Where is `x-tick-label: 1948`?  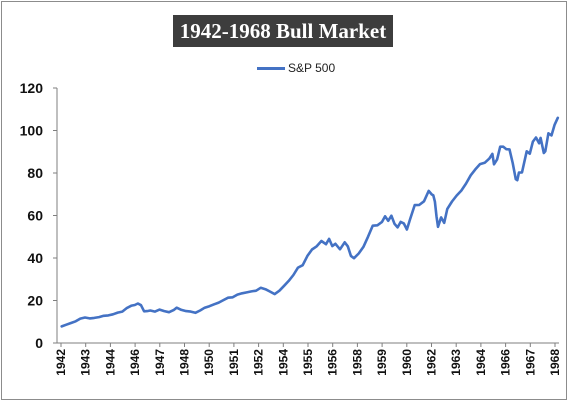
x-tick-label: 1948 is located at coordinates (185, 362).